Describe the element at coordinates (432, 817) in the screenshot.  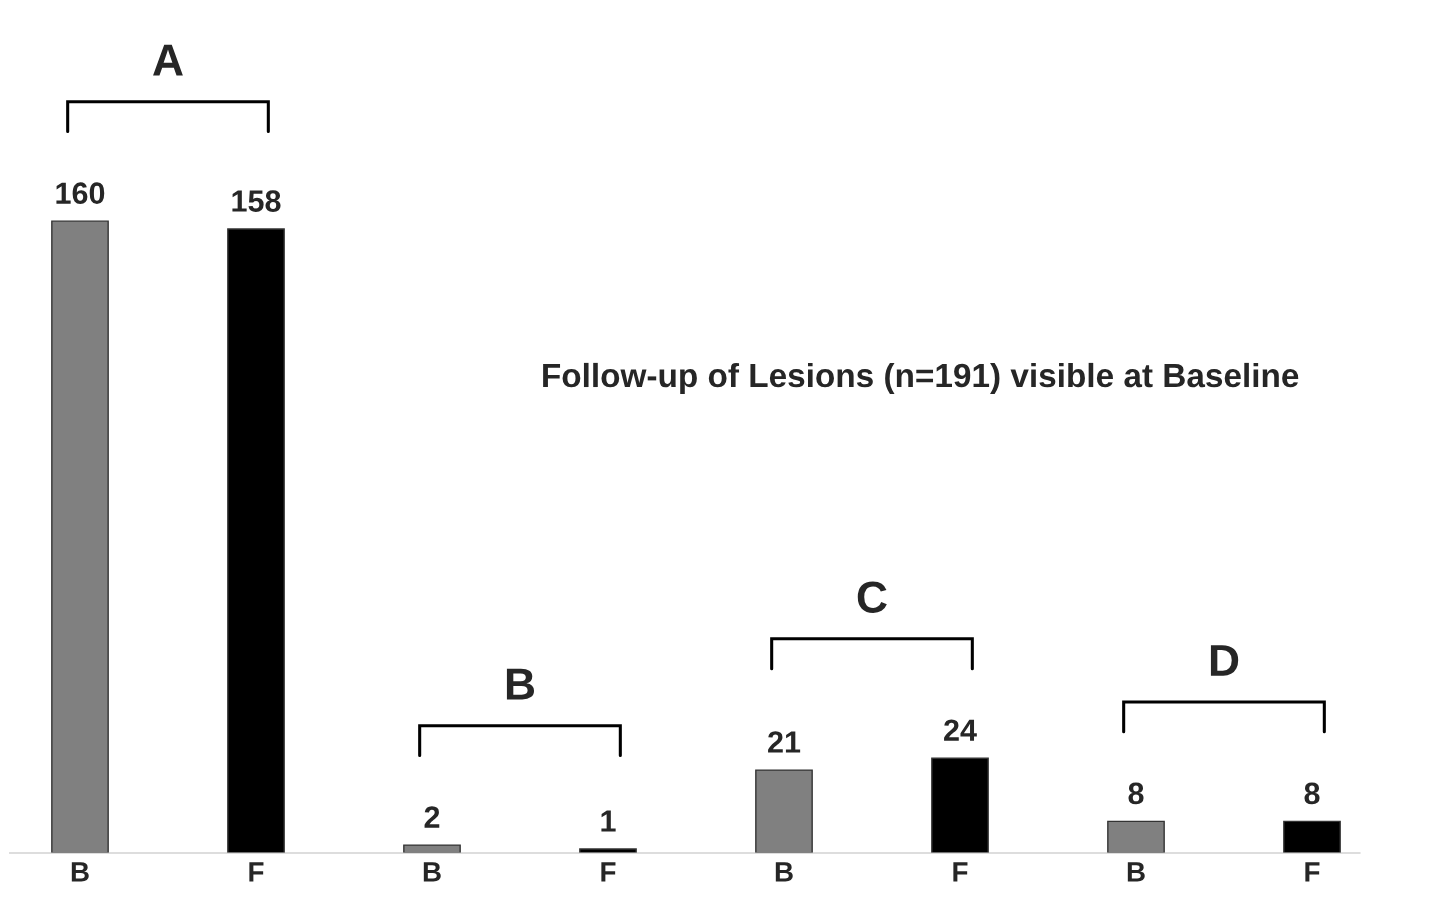
I see `data-label: 2` at that location.